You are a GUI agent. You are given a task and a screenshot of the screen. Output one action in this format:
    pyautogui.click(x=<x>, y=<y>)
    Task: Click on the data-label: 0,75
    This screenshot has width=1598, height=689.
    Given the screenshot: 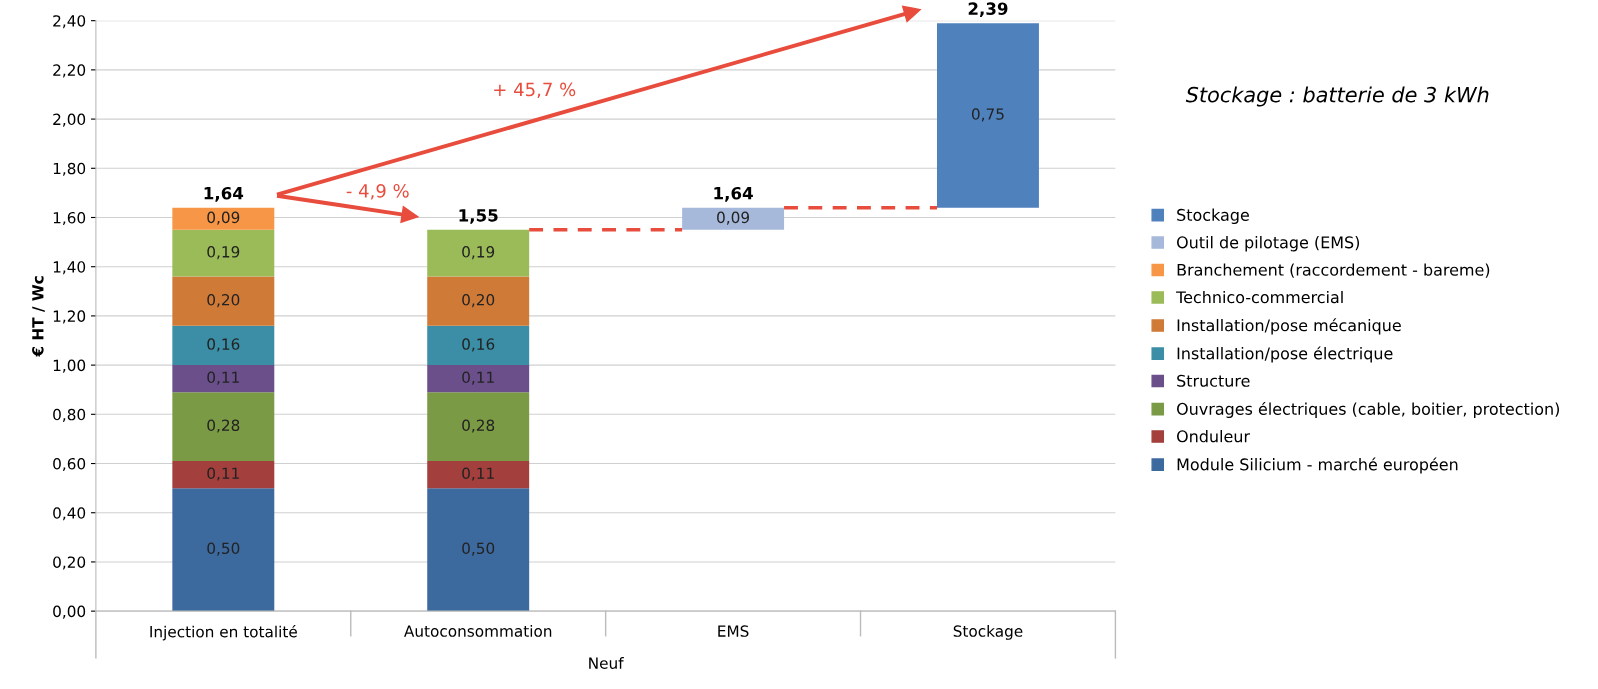 What is the action you would take?
    pyautogui.click(x=987, y=115)
    